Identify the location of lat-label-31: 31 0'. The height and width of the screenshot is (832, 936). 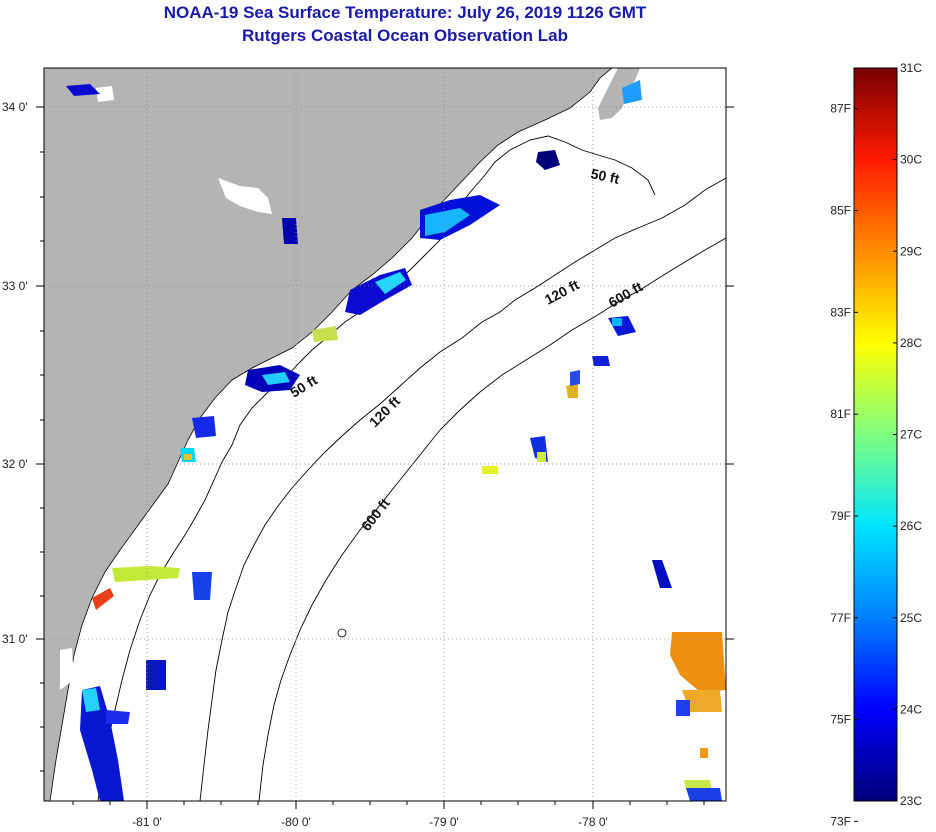
(15, 639).